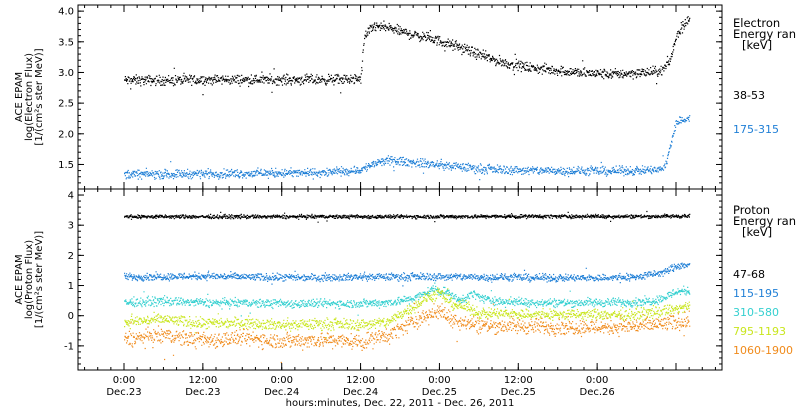 This screenshot has width=800, height=410. I want to click on legend-entry: 795-1193, so click(759, 331).